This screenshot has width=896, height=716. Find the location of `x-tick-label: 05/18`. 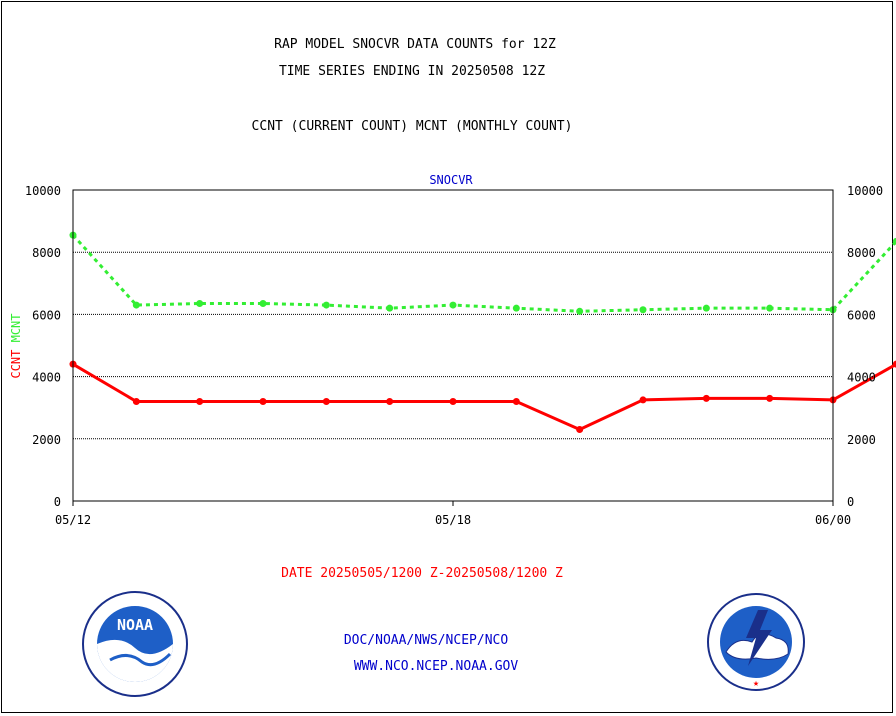

x-tick-label: 05/18 is located at coordinates (453, 520).